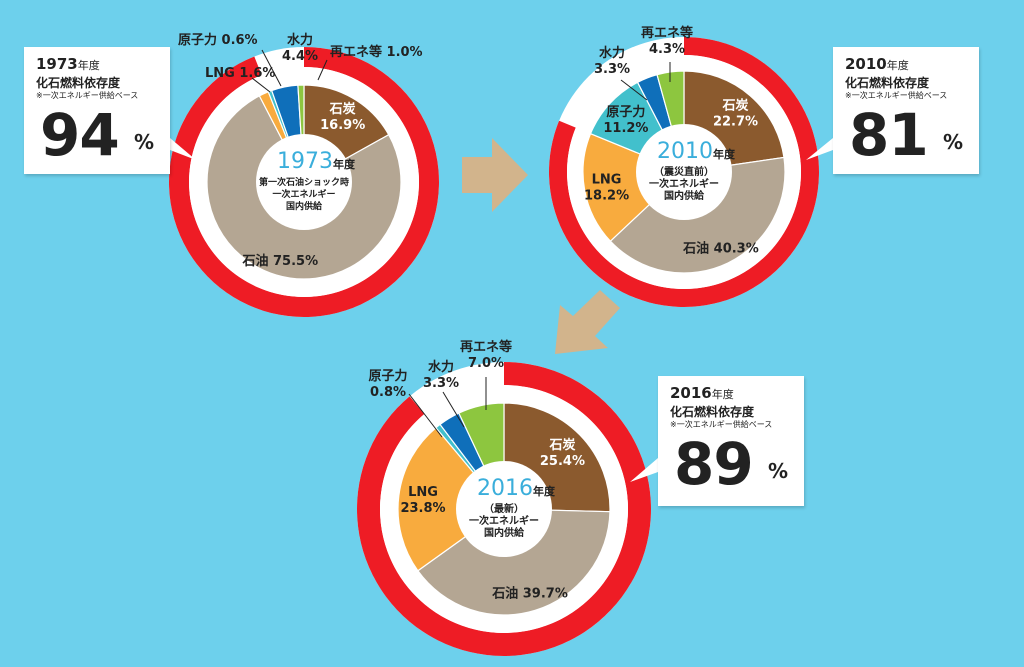 The image size is (1024, 667). I want to click on label-renewables: 再エネ等 1.0%, so click(376, 52).